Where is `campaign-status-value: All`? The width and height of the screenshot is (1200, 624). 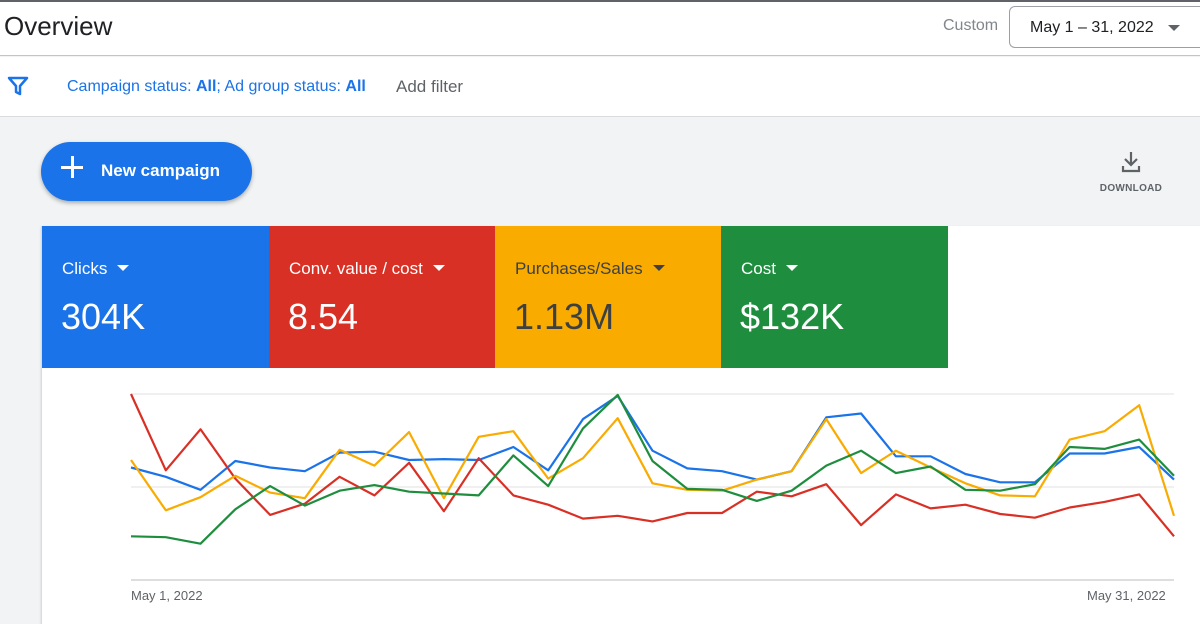 campaign-status-value: All is located at coordinates (206, 86).